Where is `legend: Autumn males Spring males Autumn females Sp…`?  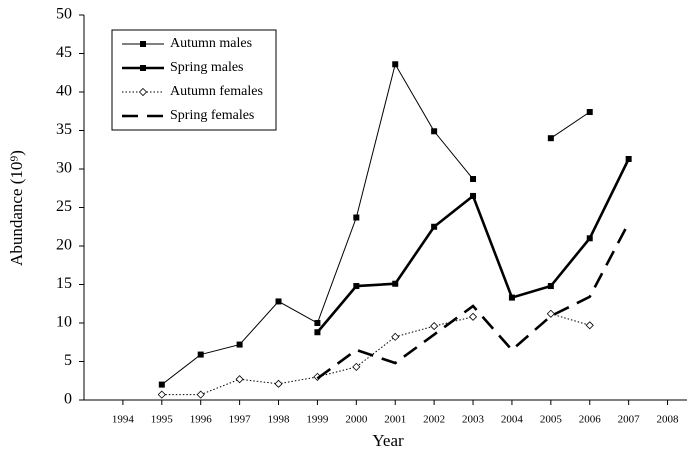 legend: Autumn males Spring males Autumn females Sp… is located at coordinates (194, 80).